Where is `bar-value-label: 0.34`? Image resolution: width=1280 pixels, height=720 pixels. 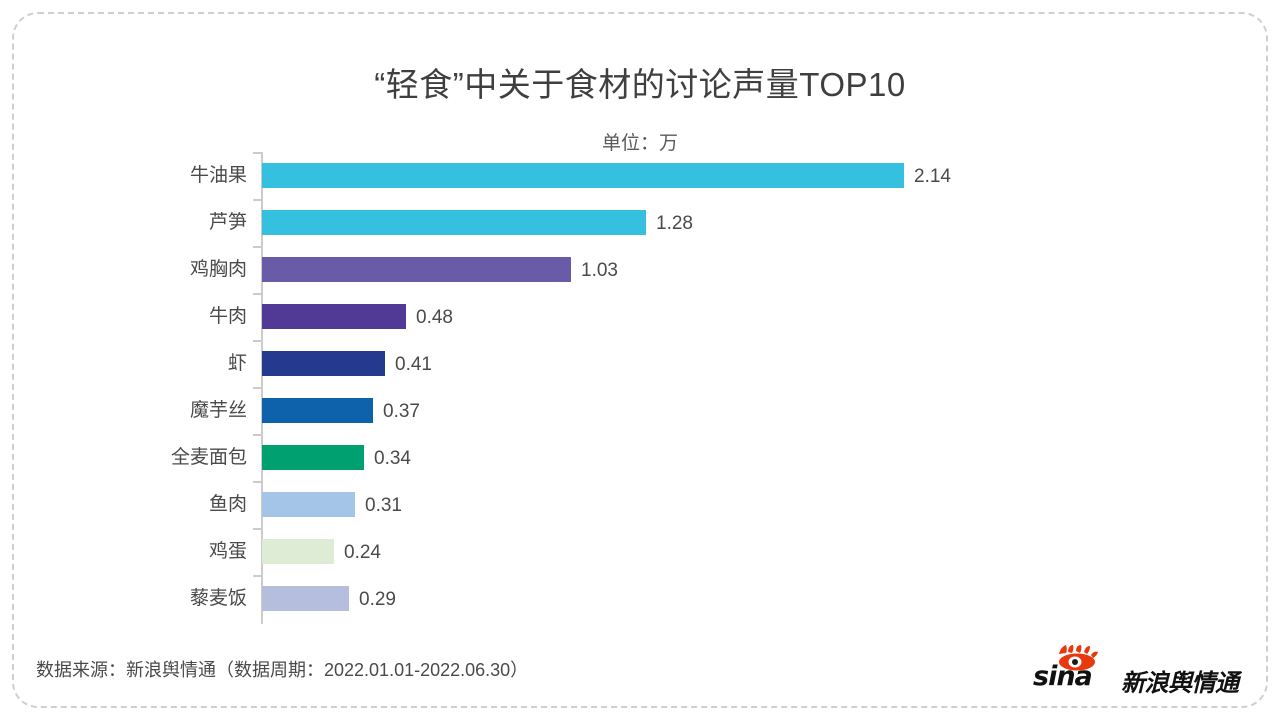
bar-value-label: 0.34 is located at coordinates (392, 458).